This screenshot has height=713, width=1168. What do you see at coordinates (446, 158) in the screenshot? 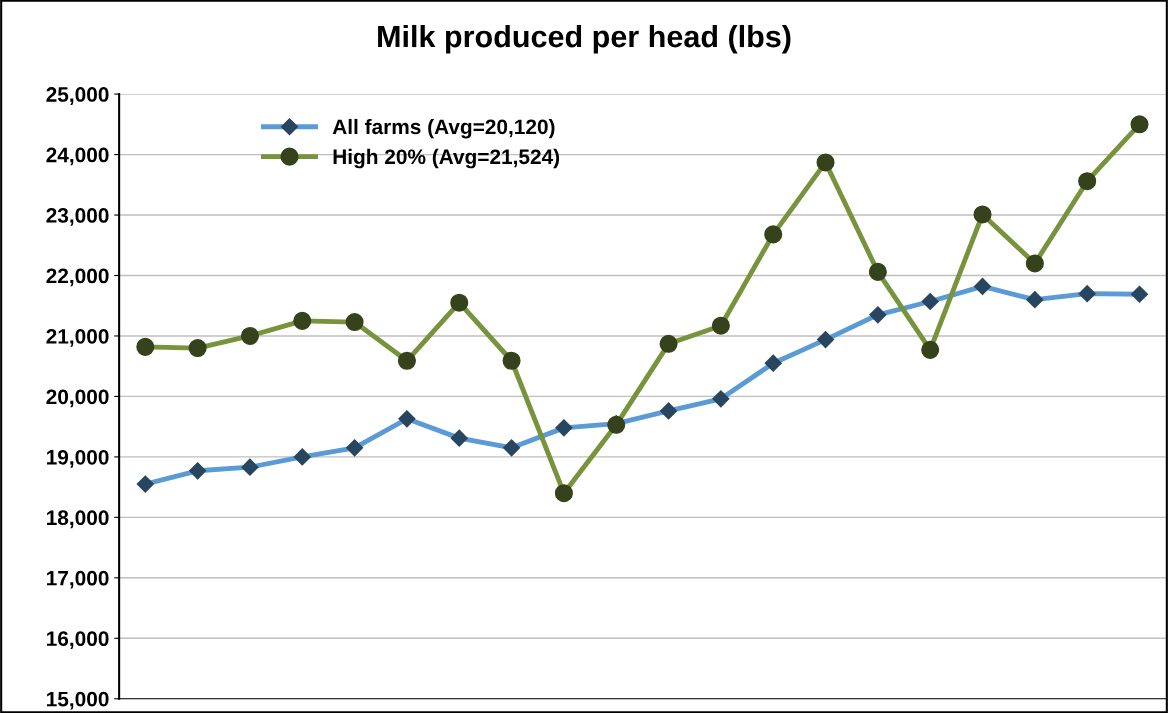
I see `legend-label: High 20% (Avg=21,524)` at bounding box center [446, 158].